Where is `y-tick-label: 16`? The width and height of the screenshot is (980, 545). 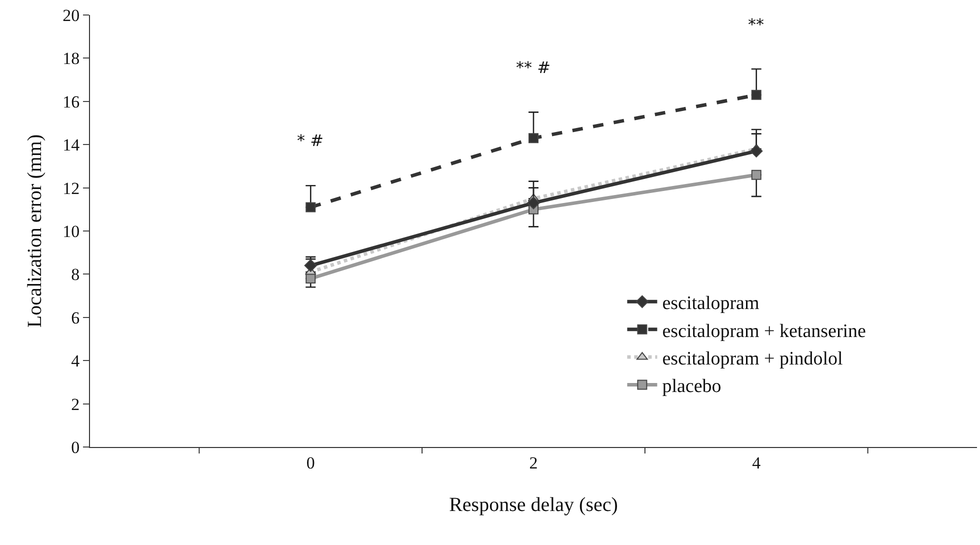
y-tick-label: 16 is located at coordinates (71, 102).